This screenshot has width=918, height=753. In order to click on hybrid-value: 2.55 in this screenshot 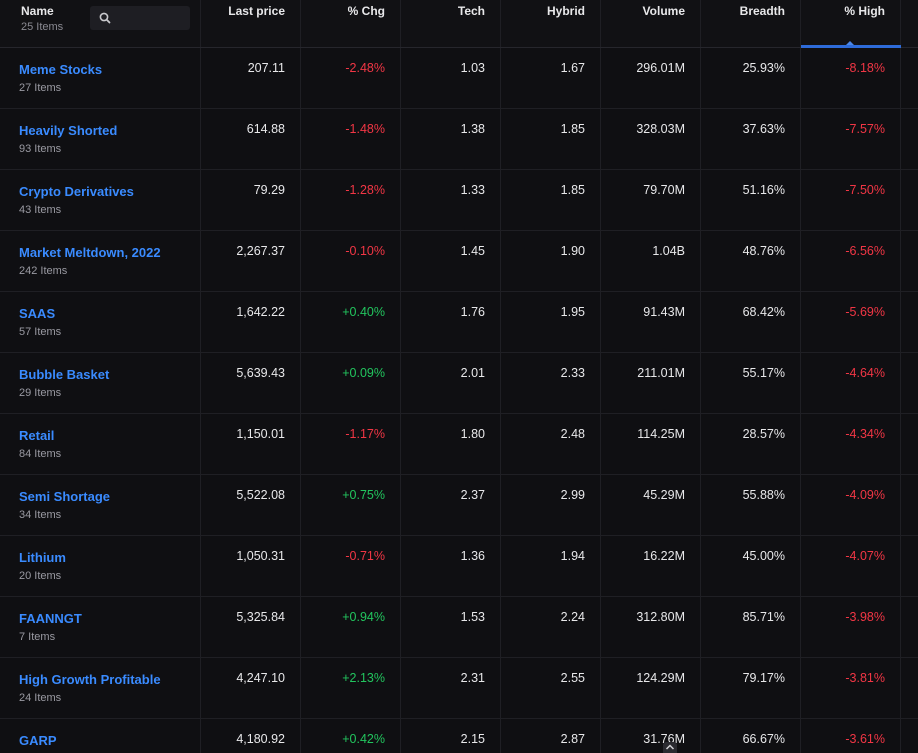, I will do `click(572, 678)`.